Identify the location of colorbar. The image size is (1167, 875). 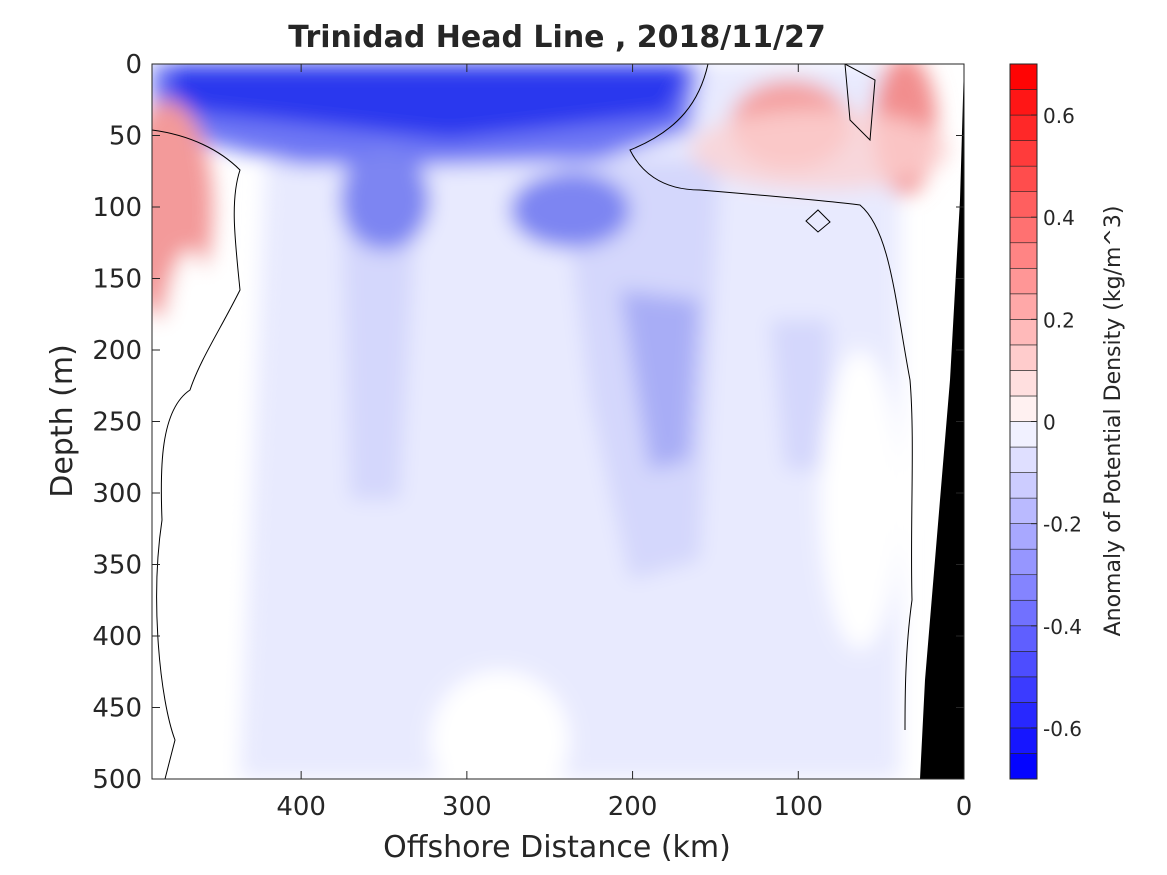
(1023, 421).